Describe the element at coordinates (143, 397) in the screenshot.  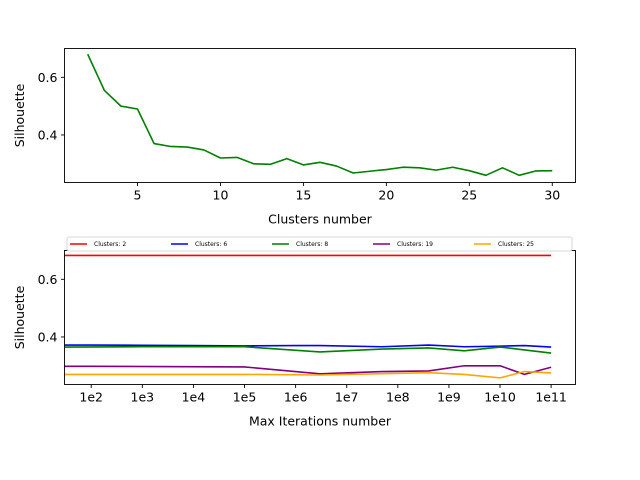
I see `x-tick-label: 1e3` at that location.